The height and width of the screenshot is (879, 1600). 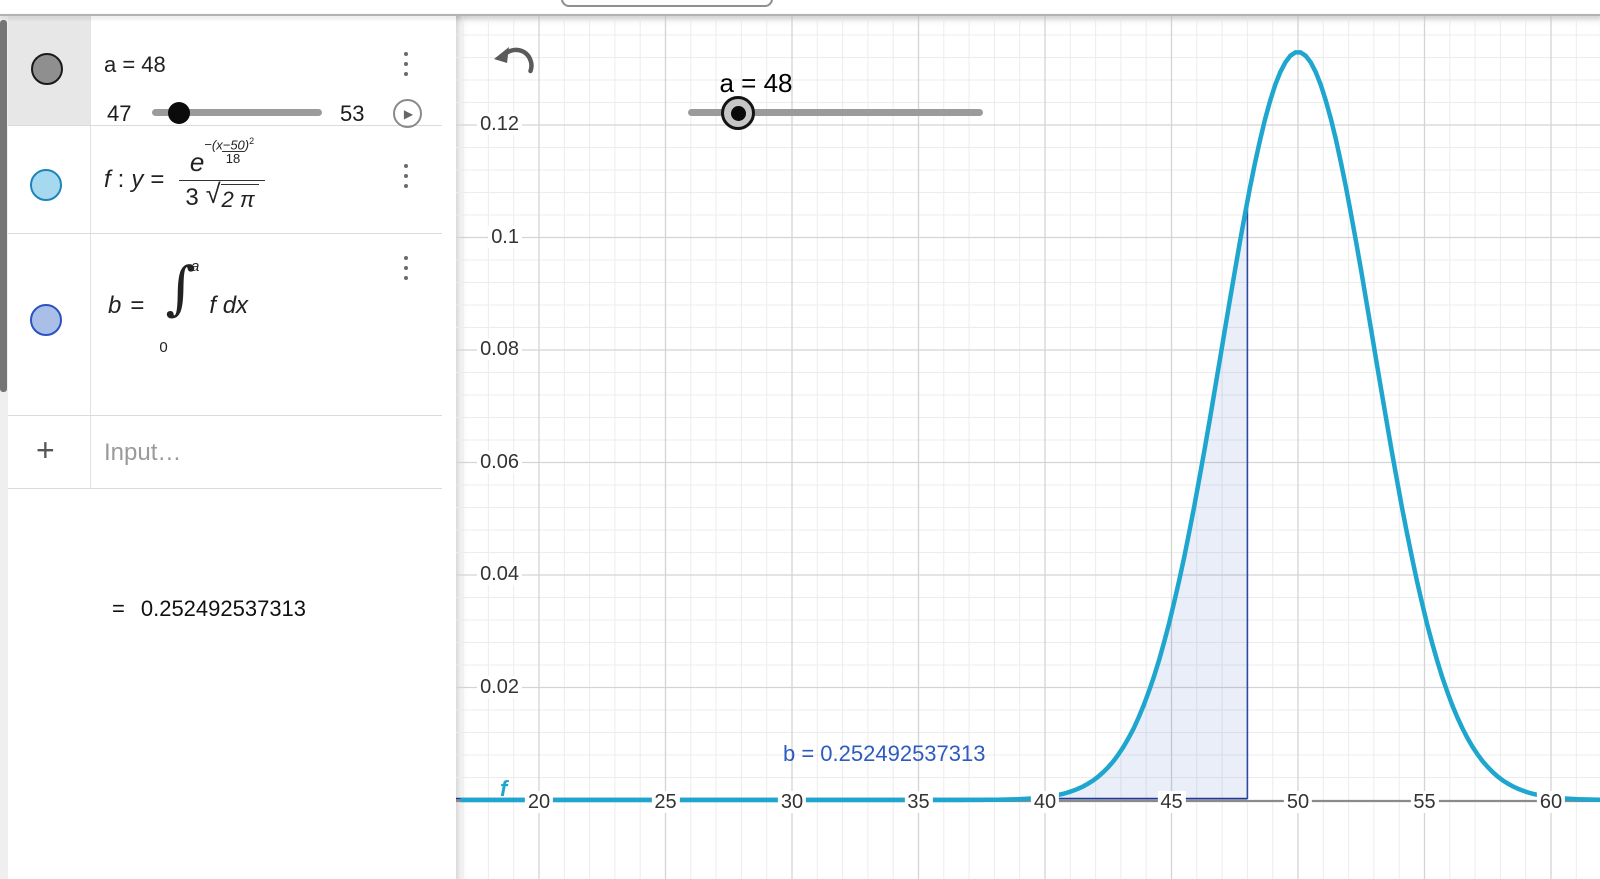 What do you see at coordinates (489, 687) in the screenshot?
I see `y-axis-tick-label: 0.02` at bounding box center [489, 687].